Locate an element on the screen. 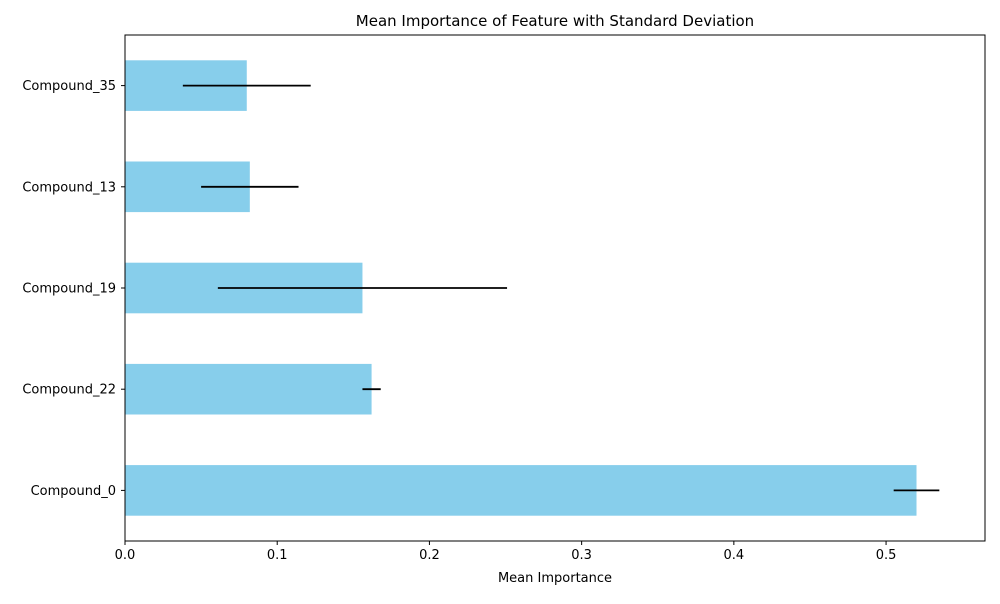 This screenshot has height=604, width=1000. x-axis-label: Mean Importance is located at coordinates (555, 578).